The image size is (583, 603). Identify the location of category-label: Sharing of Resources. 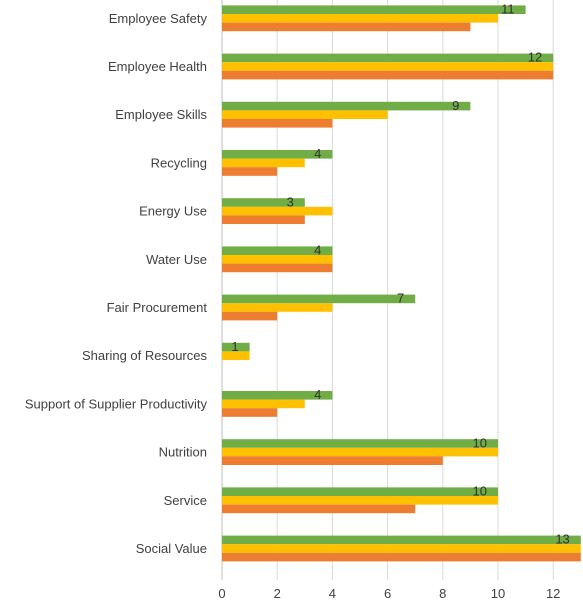
(145, 355).